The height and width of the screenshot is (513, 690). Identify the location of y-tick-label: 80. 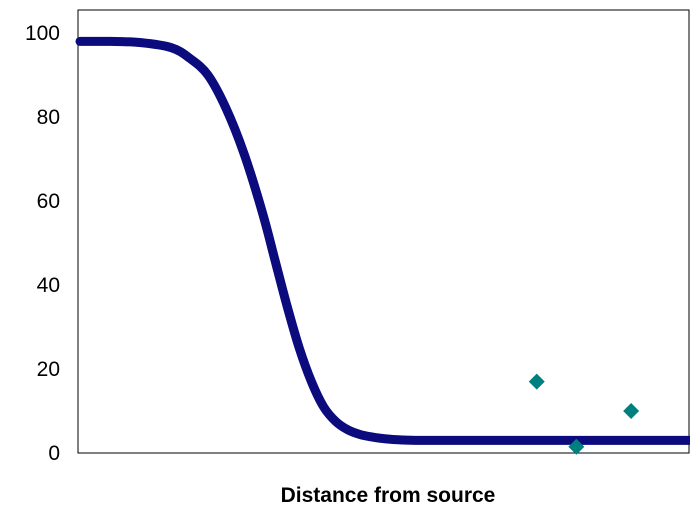
(48, 117).